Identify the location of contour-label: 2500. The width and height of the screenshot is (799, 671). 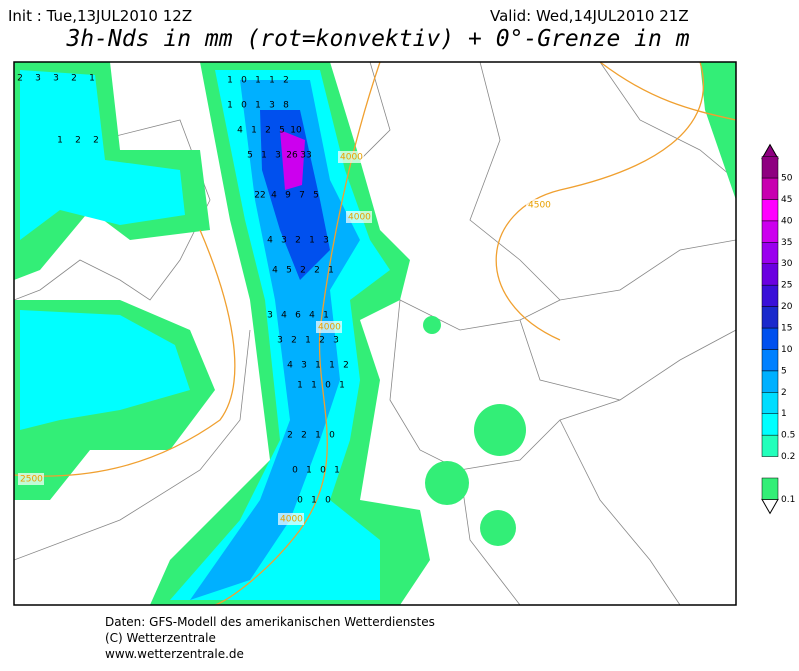
(31, 480).